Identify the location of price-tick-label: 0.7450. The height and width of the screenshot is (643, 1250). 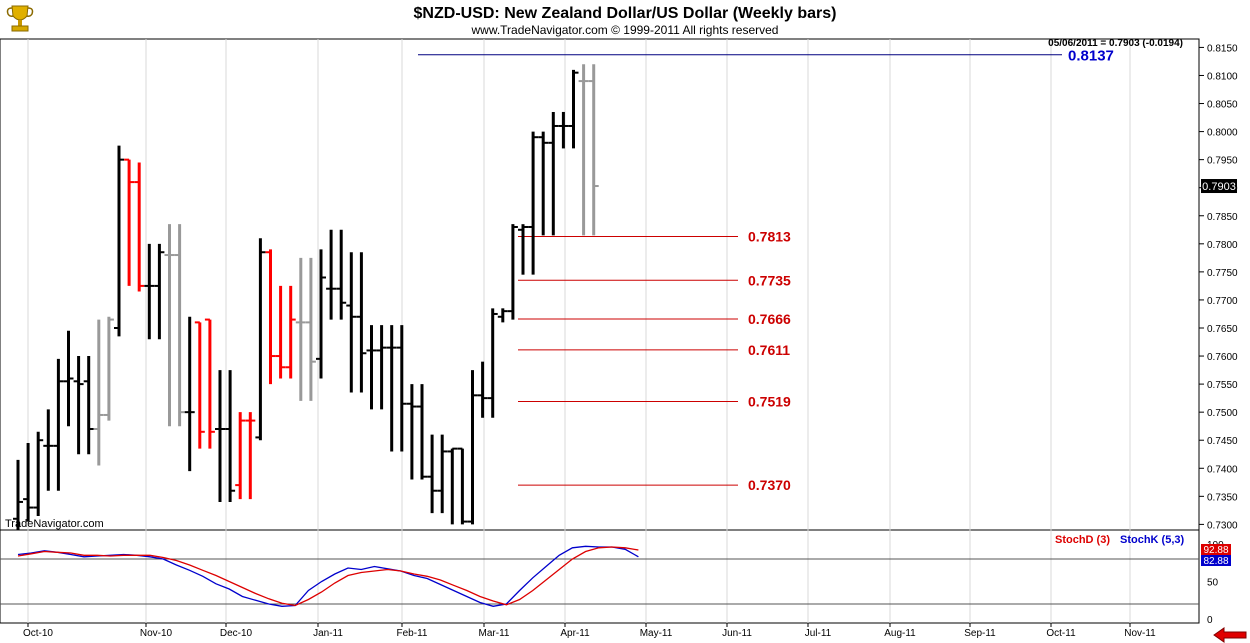
(1222, 441).